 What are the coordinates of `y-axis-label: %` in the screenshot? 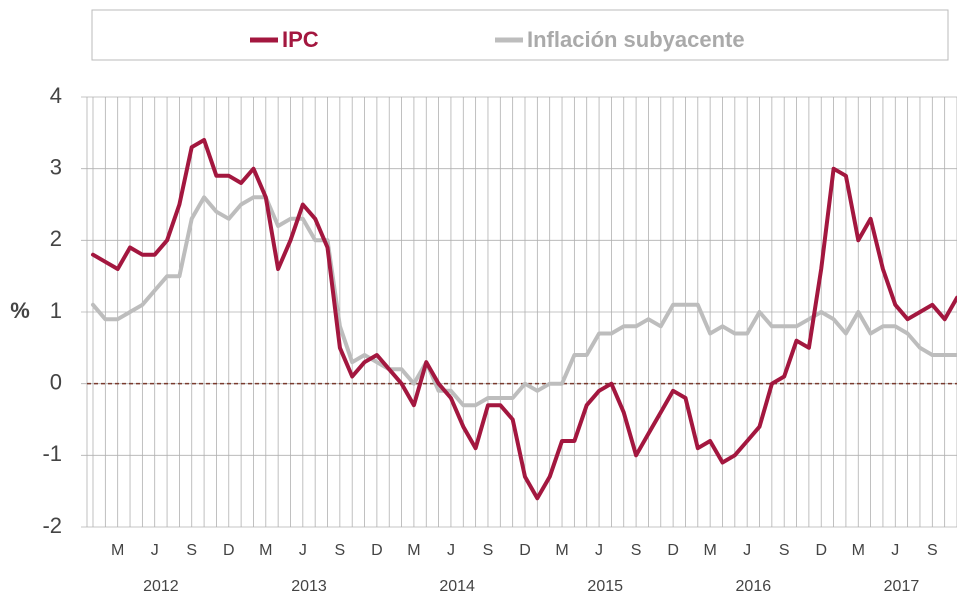 It's located at (20, 310).